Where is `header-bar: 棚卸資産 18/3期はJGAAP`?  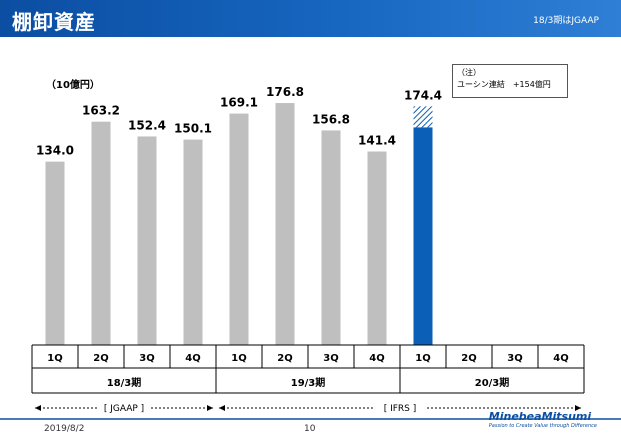 header-bar: 棚卸資産 18/3期はJGAAP is located at coordinates (310, 18).